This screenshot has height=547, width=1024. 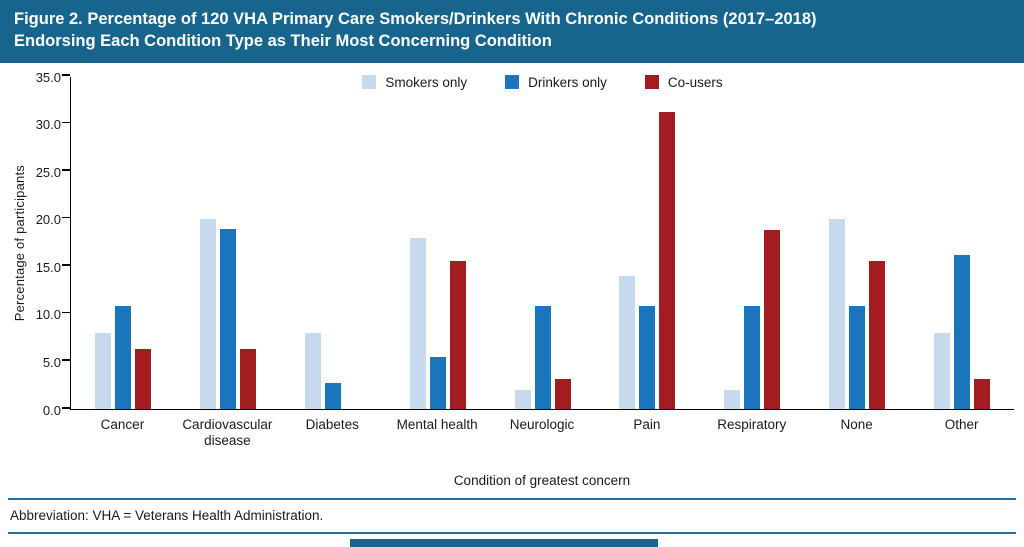 I want to click on x-category-label-mental-health: Mental health, so click(x=437, y=424).